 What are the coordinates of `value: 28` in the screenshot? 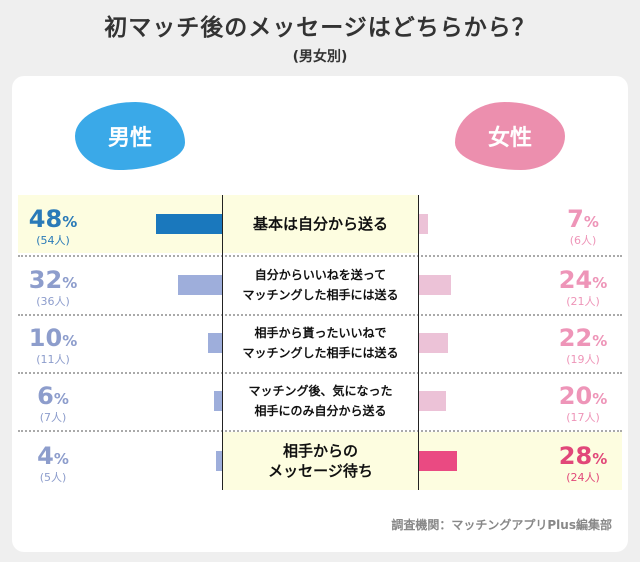 It's located at (575, 456).